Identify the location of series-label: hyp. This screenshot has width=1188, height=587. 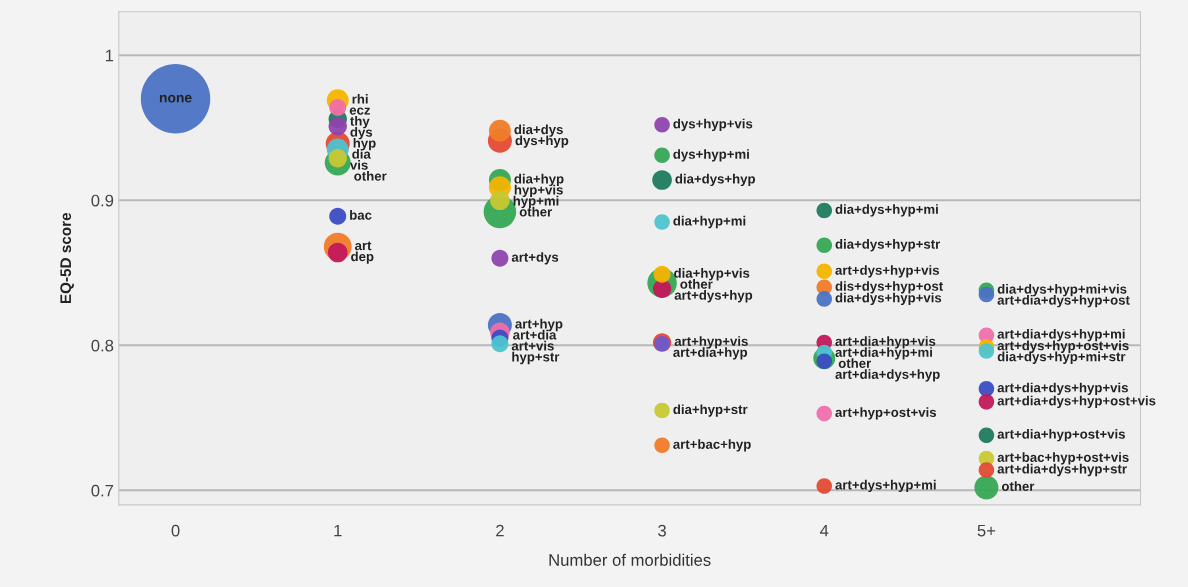
(364, 144).